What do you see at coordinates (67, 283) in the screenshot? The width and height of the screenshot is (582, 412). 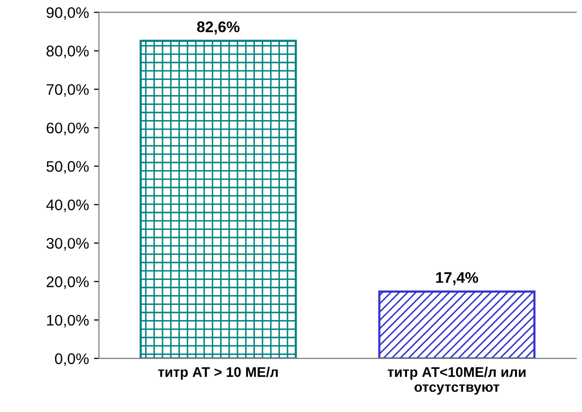 I see `y-tick-label: 20,0%` at bounding box center [67, 283].